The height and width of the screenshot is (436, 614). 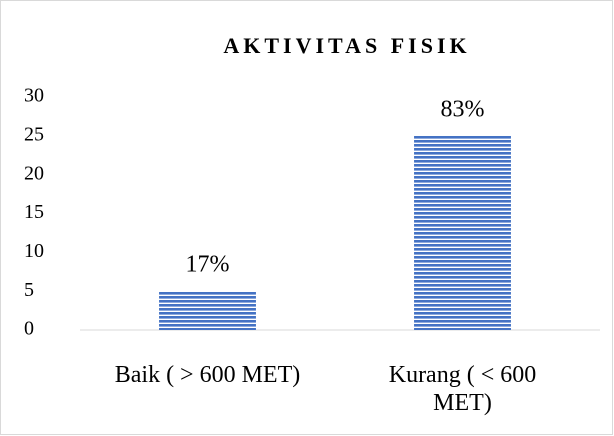 I want to click on data-label: 83%, so click(x=463, y=109).